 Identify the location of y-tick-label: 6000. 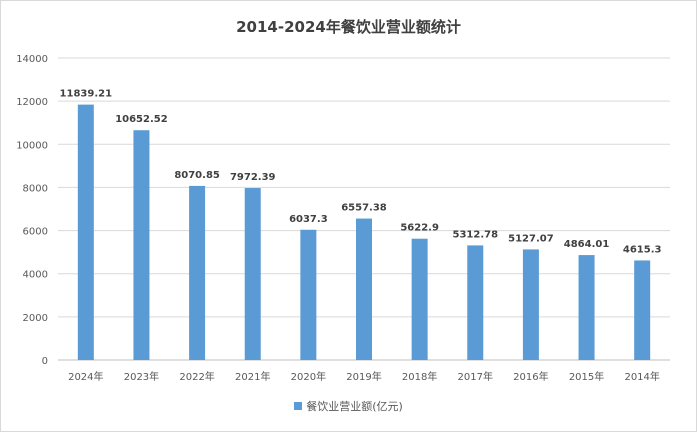
(35, 232).